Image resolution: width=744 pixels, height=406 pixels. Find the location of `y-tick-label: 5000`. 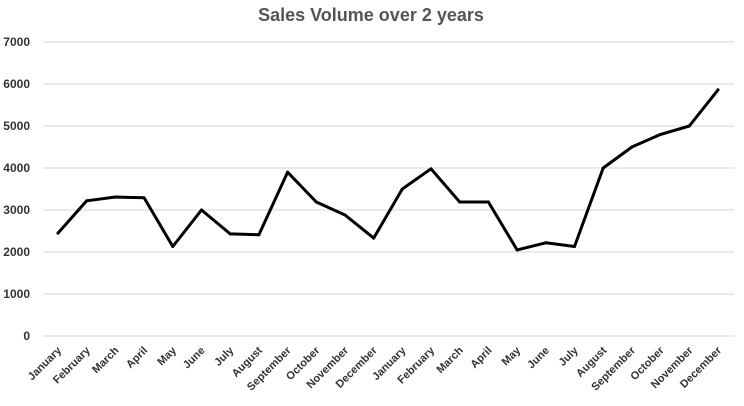

y-tick-label: 5000 is located at coordinates (16, 126).